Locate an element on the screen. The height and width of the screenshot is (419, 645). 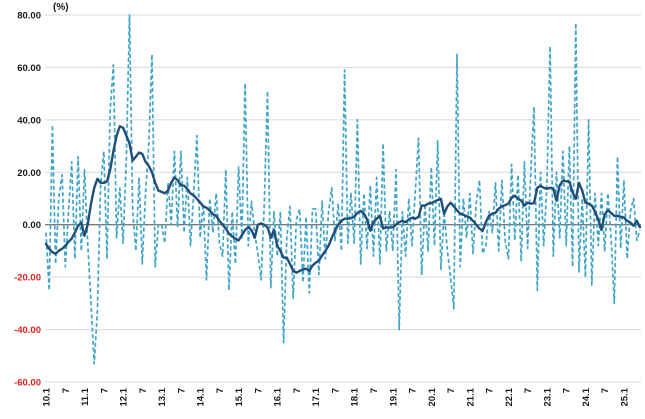
x-tick-label: 13.1 is located at coordinates (162, 396).